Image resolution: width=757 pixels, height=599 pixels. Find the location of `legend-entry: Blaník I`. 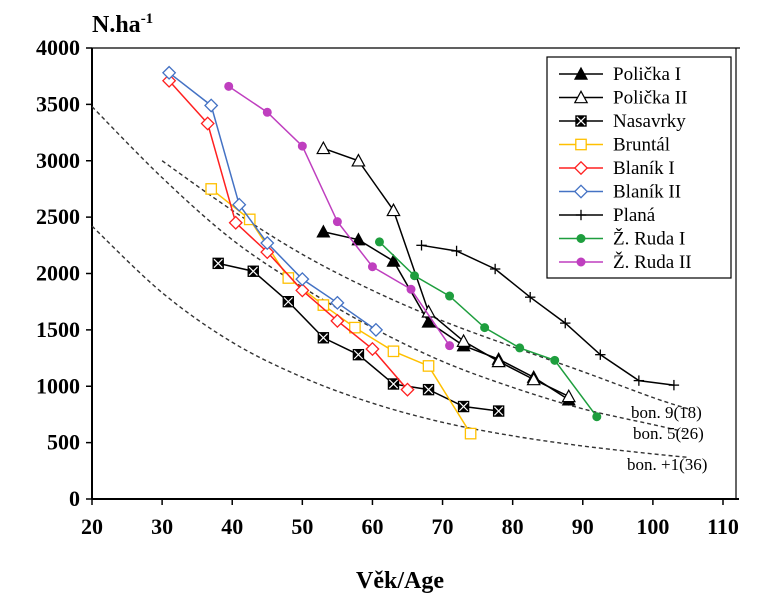

legend-entry: Blaník I is located at coordinates (617, 168).